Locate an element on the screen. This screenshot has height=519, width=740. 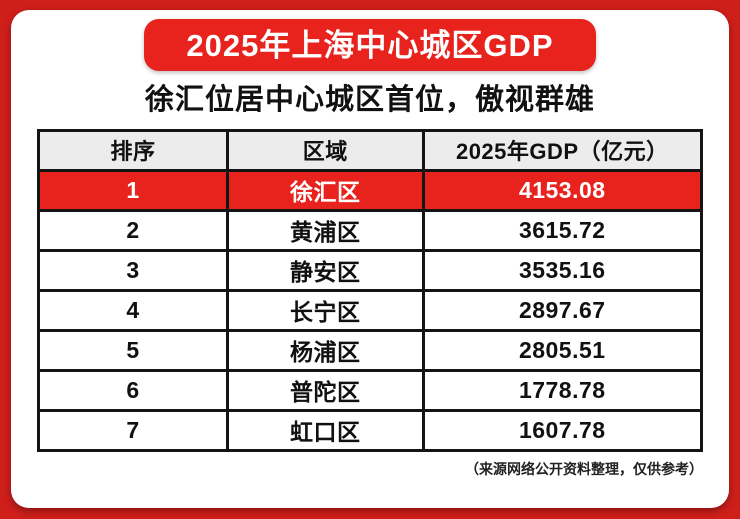
district-cell: 静安区 is located at coordinates (325, 270).